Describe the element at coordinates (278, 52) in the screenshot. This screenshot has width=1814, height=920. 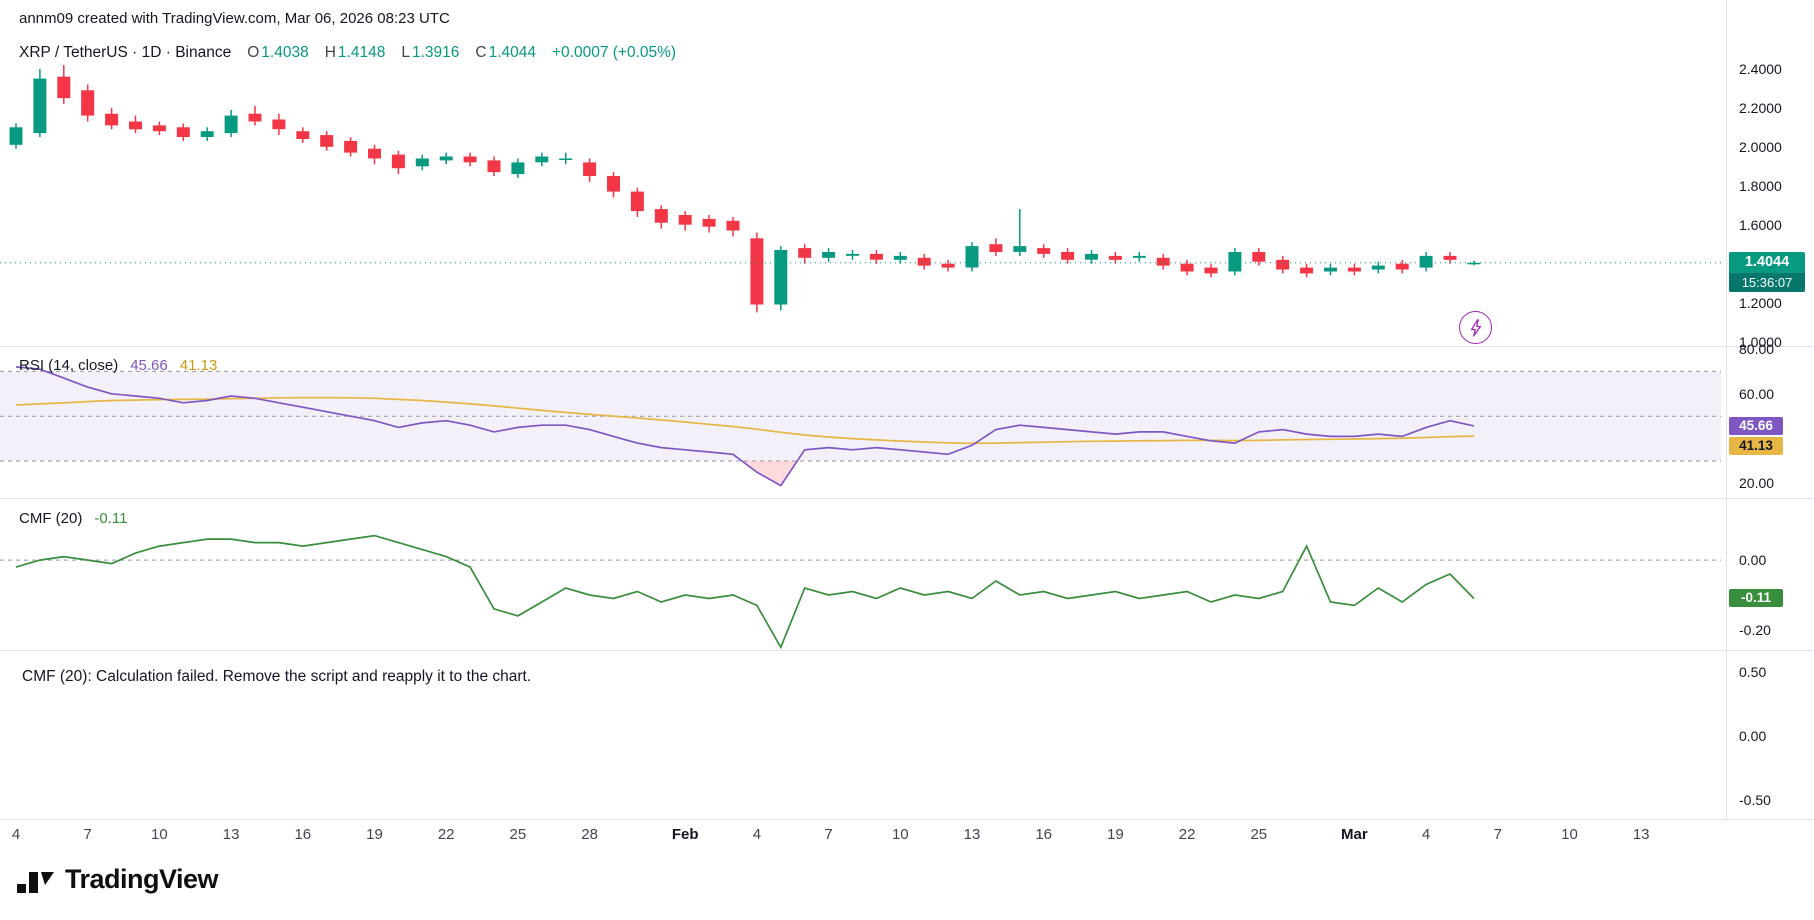
I see `ohlc-open: O 1.4038` at that location.